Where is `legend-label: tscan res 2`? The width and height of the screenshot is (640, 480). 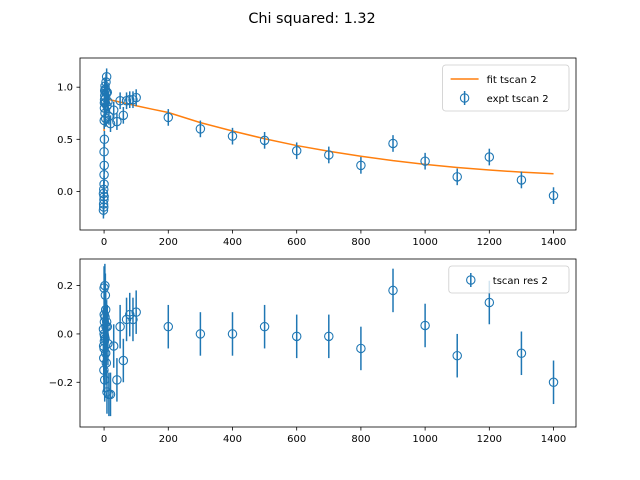 legend-label: tscan res 2 is located at coordinates (520, 281).